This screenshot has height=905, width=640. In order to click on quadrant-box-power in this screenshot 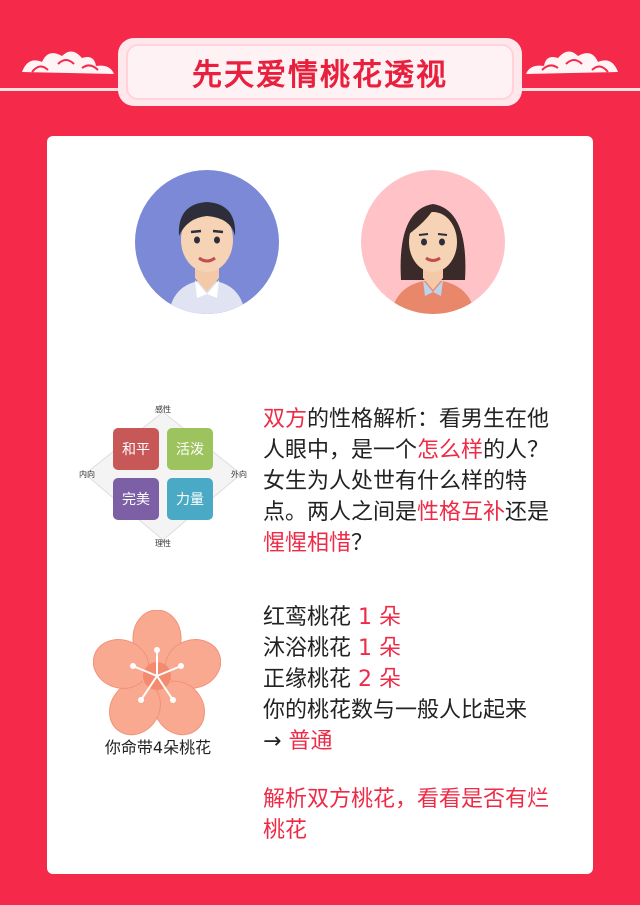, I will do `click(190, 499)`.